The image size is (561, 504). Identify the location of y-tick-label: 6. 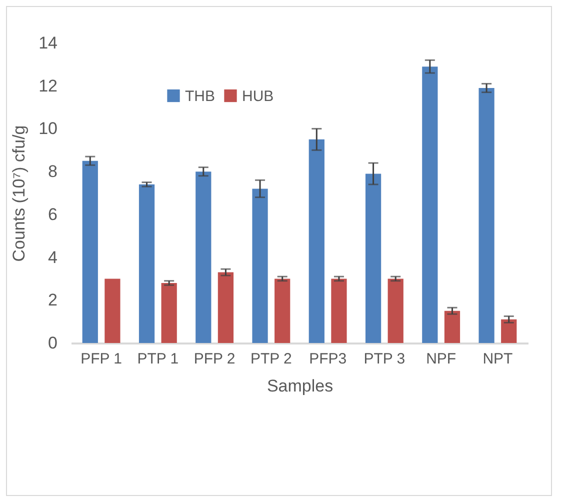
(53, 214).